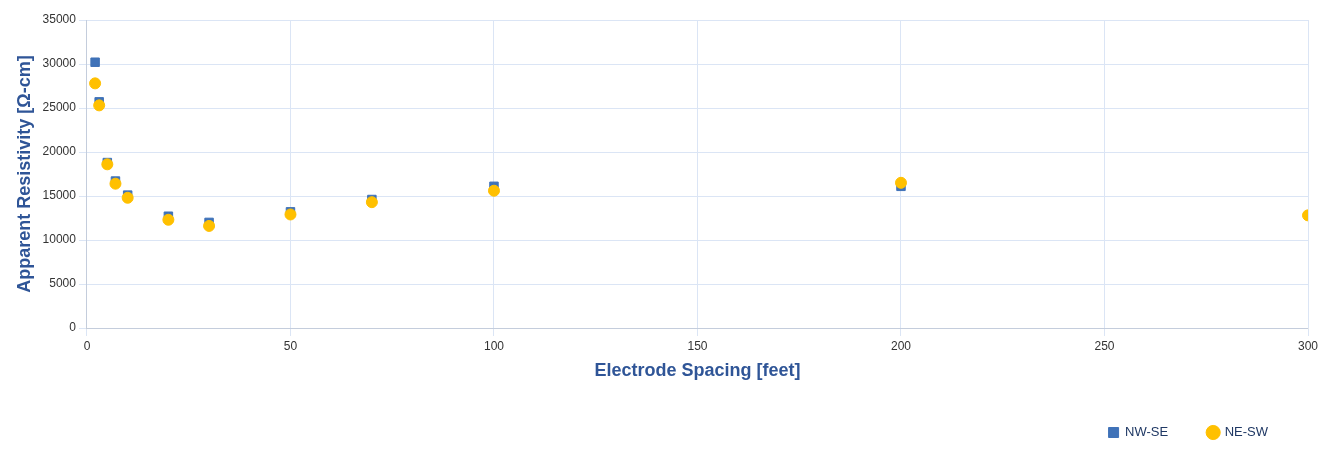 The height and width of the screenshot is (449, 1338). I want to click on x-tick-label: 50, so click(290, 345).